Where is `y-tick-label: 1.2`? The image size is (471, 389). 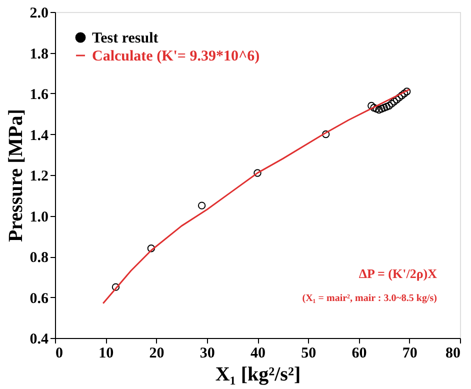 y-tick-label: 1.2 is located at coordinates (39, 176).